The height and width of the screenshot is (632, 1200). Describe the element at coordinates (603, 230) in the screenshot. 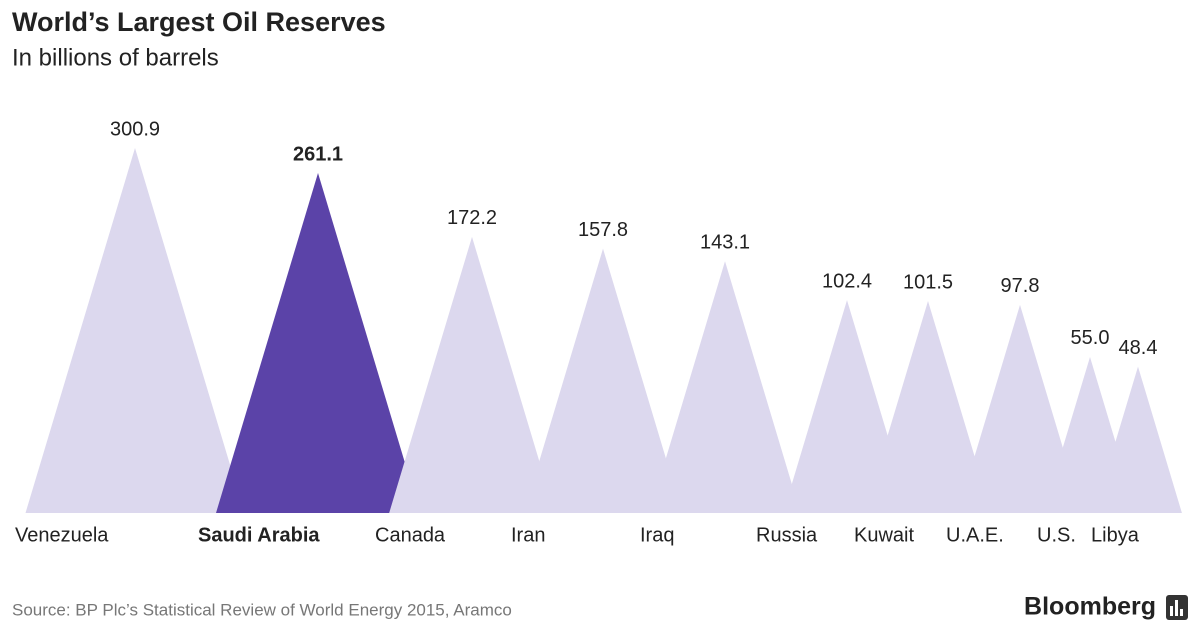

I see `value-label: 157.8` at that location.